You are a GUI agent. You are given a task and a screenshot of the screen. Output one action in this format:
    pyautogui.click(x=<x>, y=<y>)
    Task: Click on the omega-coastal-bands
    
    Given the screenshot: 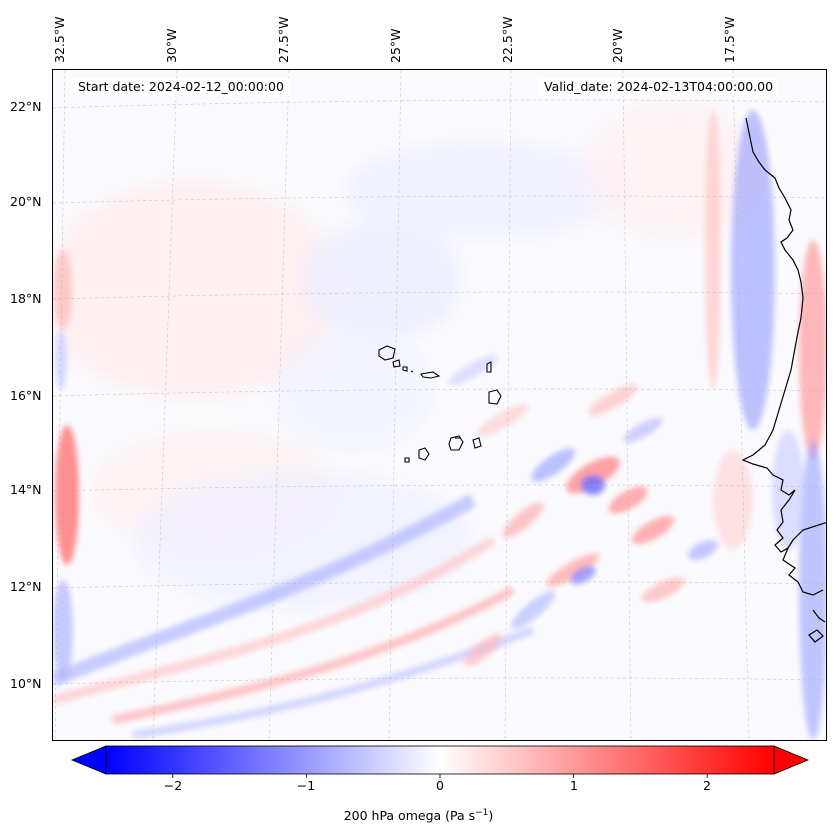 What is the action you would take?
    pyautogui.click(x=765, y=425)
    